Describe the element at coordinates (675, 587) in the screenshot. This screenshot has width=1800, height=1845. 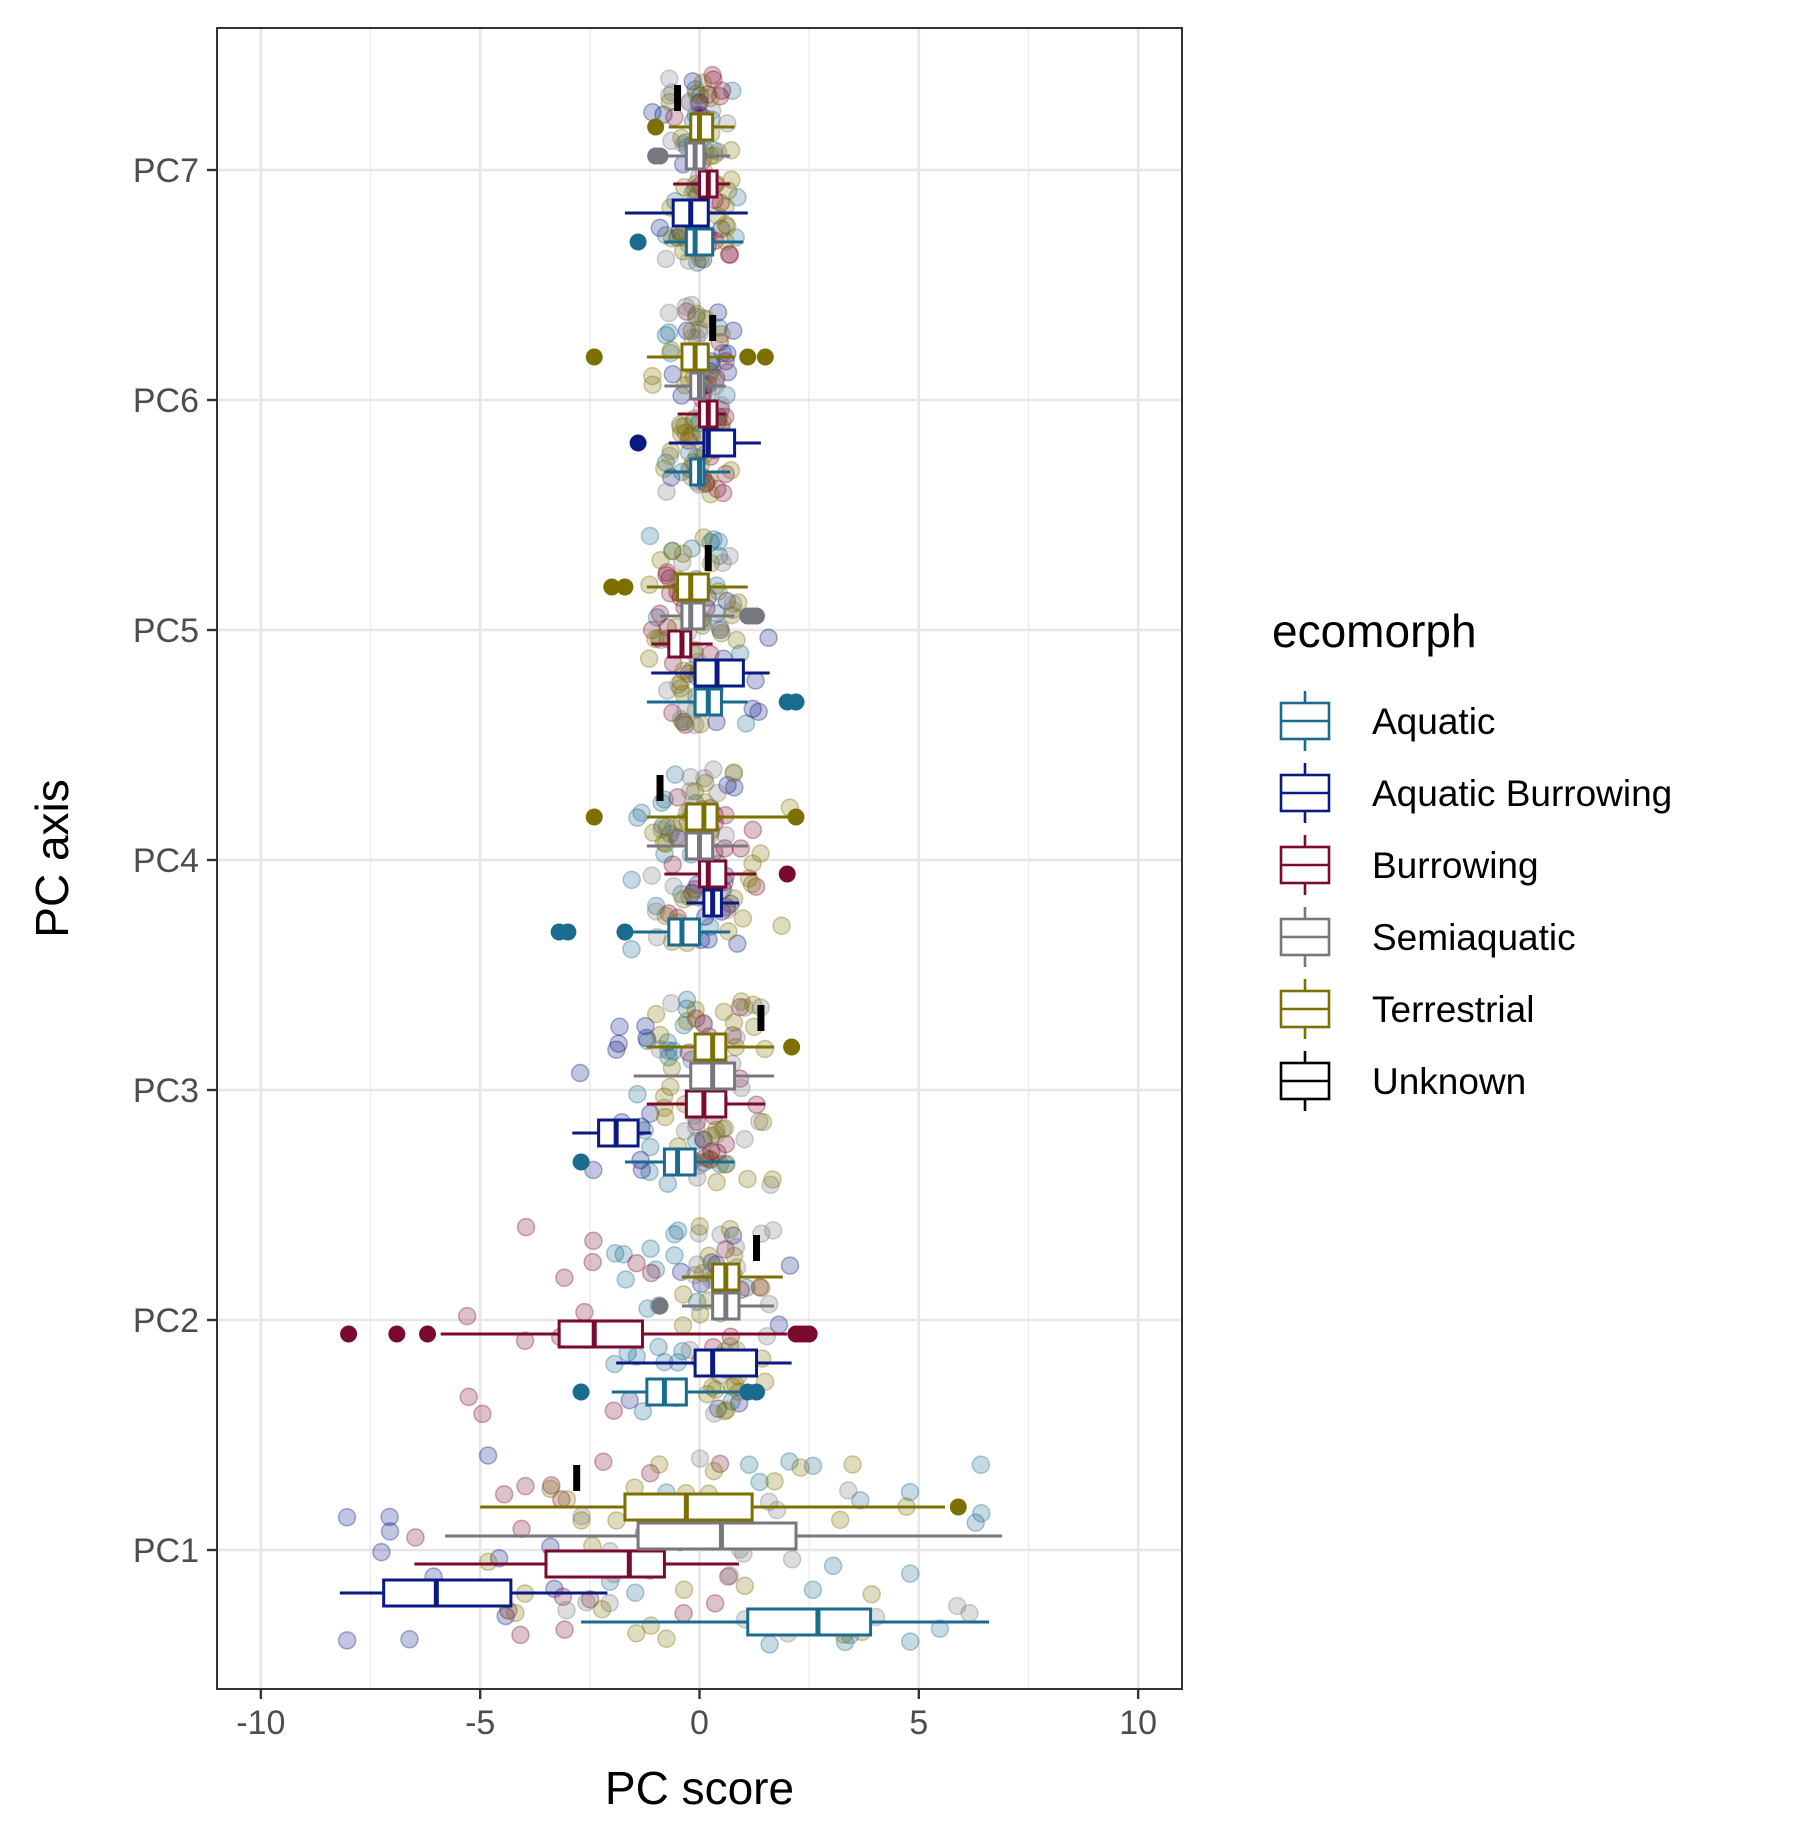
I see `box-terrestrial-pc5` at that location.